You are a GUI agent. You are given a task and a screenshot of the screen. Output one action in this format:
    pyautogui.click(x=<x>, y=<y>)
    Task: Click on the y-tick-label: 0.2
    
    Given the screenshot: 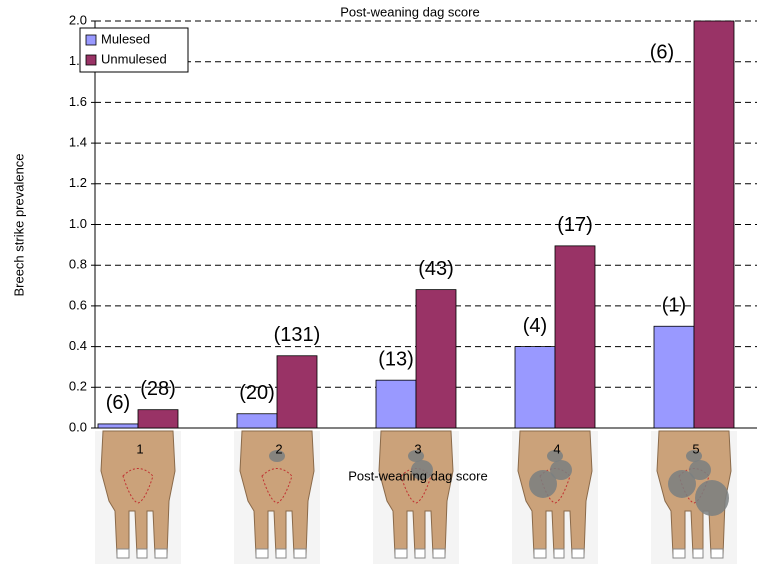 What is the action you would take?
    pyautogui.click(x=78, y=386)
    